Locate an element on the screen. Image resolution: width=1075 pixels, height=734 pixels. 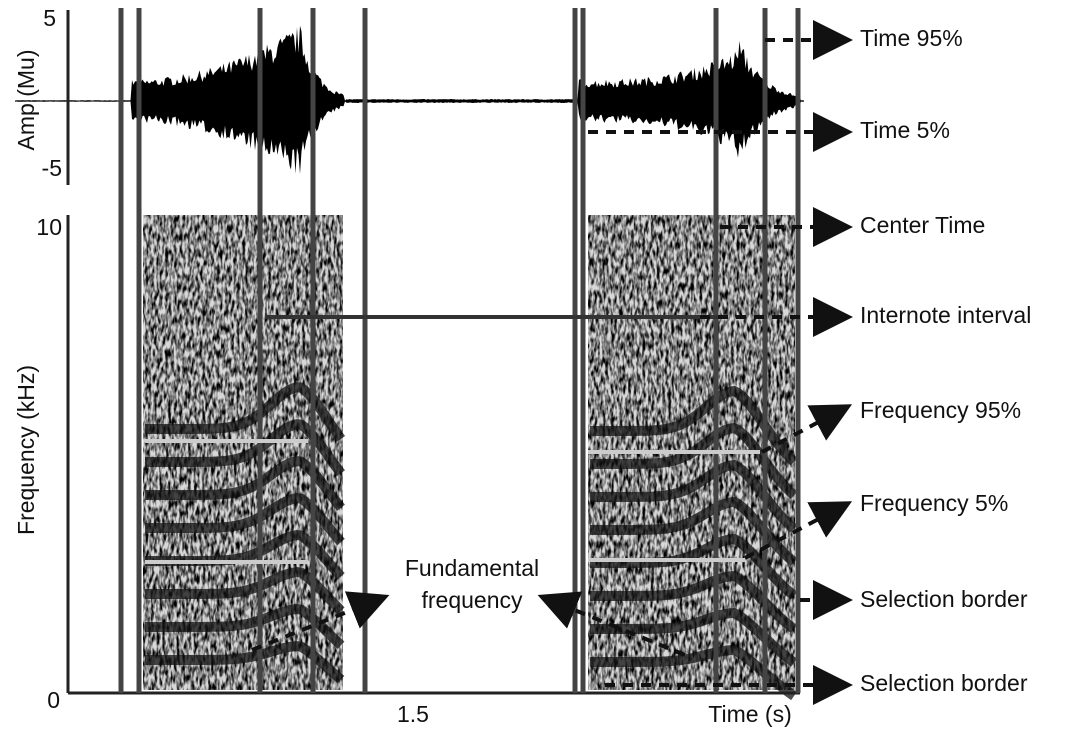
annotation: Frequency 5% is located at coordinates (934, 503).